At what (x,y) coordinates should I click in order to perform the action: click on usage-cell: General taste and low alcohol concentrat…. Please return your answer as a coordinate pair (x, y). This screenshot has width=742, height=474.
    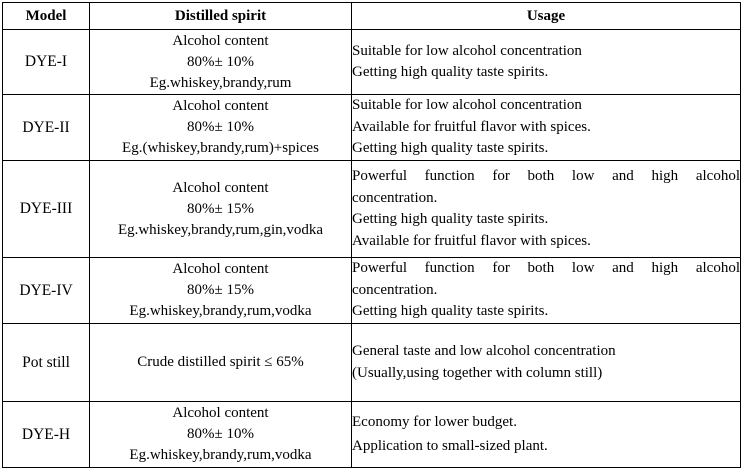
    Looking at the image, I should click on (546, 362).